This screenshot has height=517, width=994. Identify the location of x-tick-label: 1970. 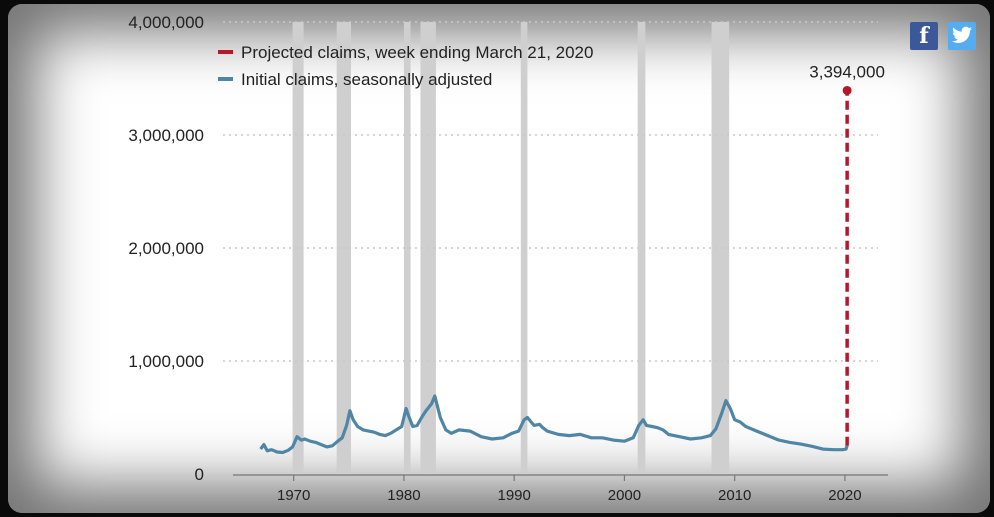
(293, 495).